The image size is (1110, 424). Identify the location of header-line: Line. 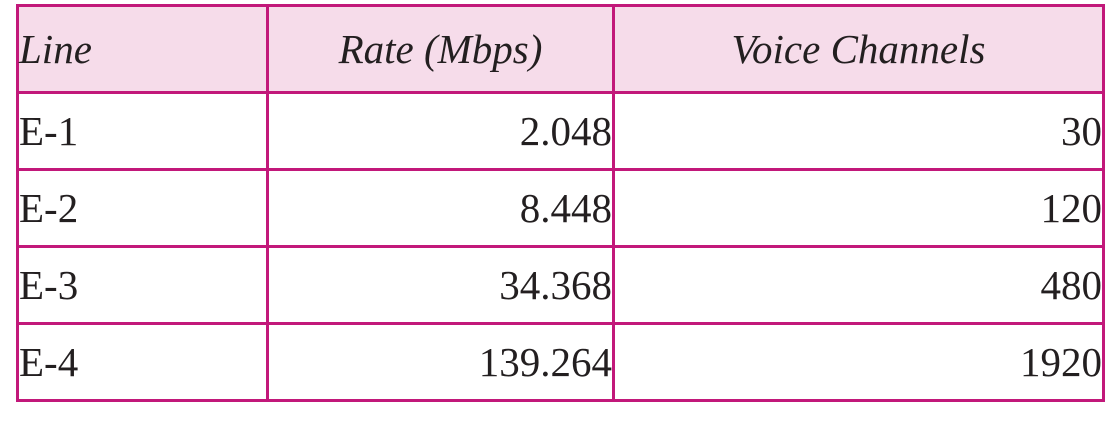
(142, 49).